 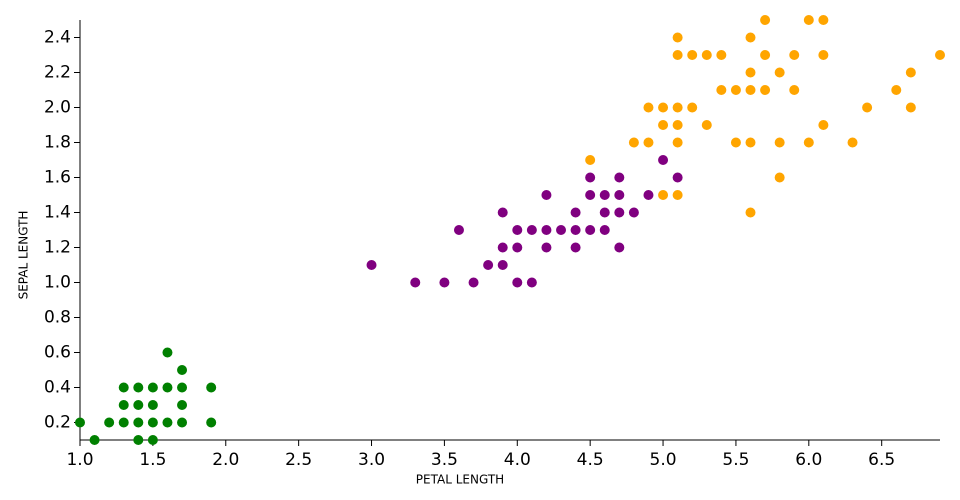 I want to click on x-tick-label: 1.0, so click(x=79, y=460).